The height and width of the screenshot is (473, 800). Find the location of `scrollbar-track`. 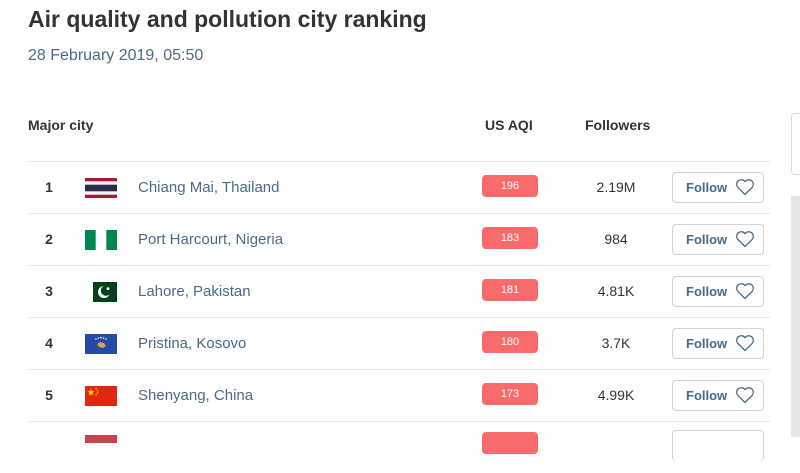

scrollbar-track is located at coordinates (795, 316).